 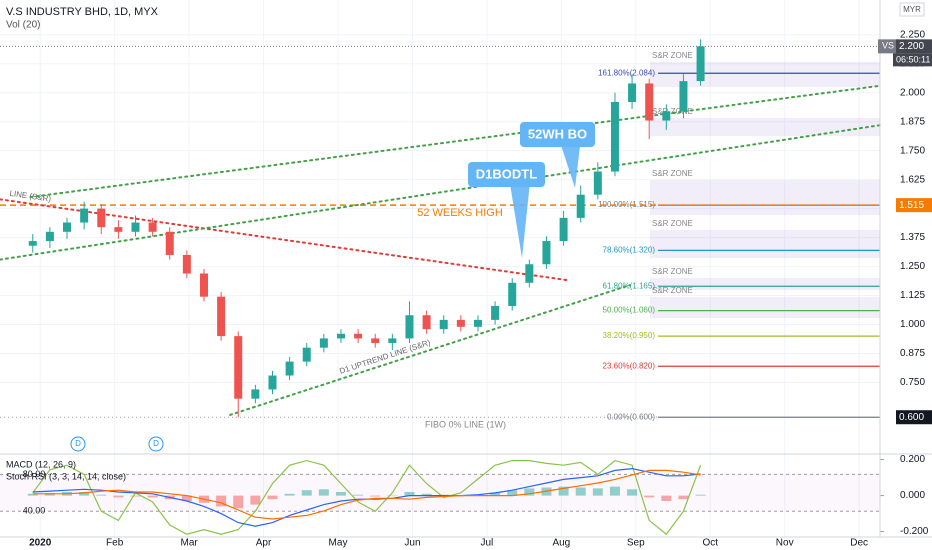 I want to click on fib-label: 0.00%(0.600), so click(x=631, y=416).